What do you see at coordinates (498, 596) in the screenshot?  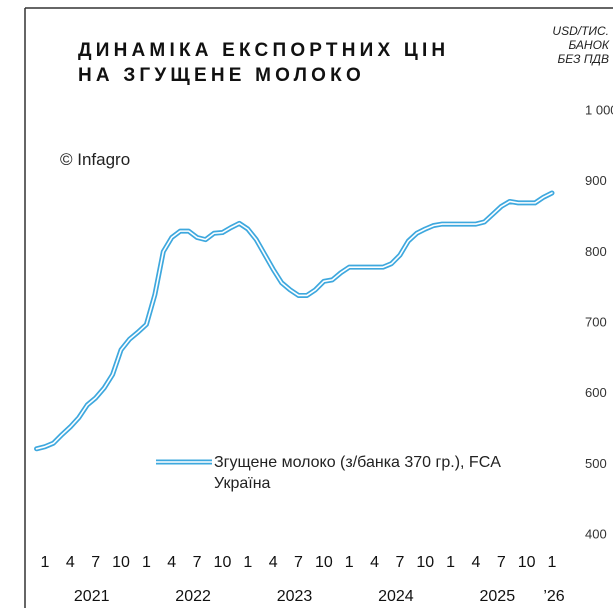 I see `year-label: 2025` at bounding box center [498, 596].